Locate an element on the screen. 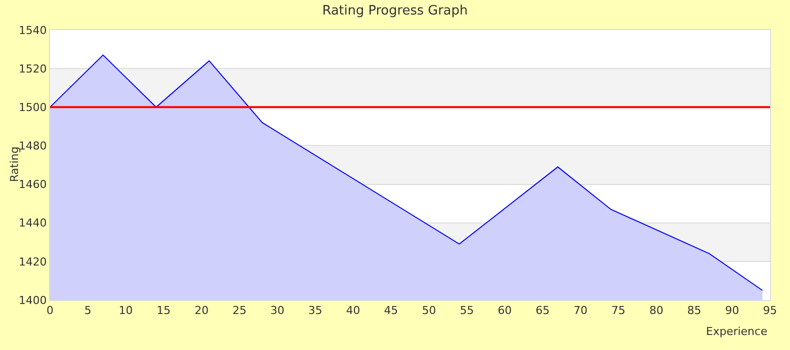 This screenshot has height=350, width=790. x-tick-label: 85 is located at coordinates (694, 311).